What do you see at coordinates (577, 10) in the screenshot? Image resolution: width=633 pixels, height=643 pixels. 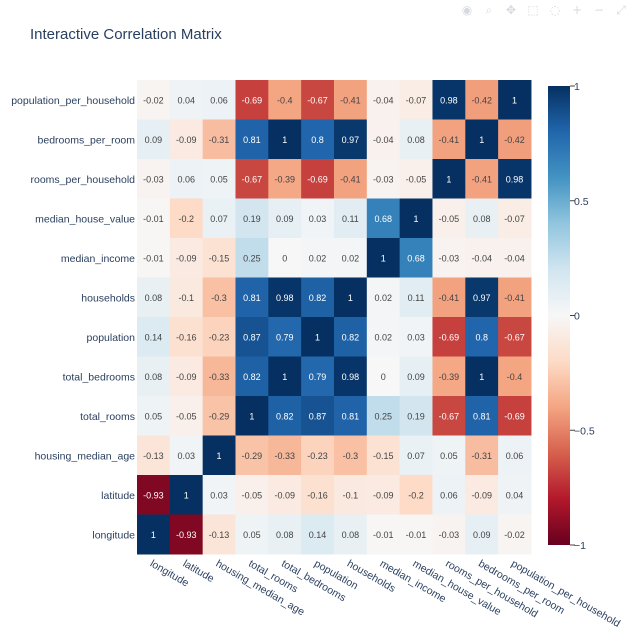 I see `zoom-in-icon: +` at bounding box center [577, 10].